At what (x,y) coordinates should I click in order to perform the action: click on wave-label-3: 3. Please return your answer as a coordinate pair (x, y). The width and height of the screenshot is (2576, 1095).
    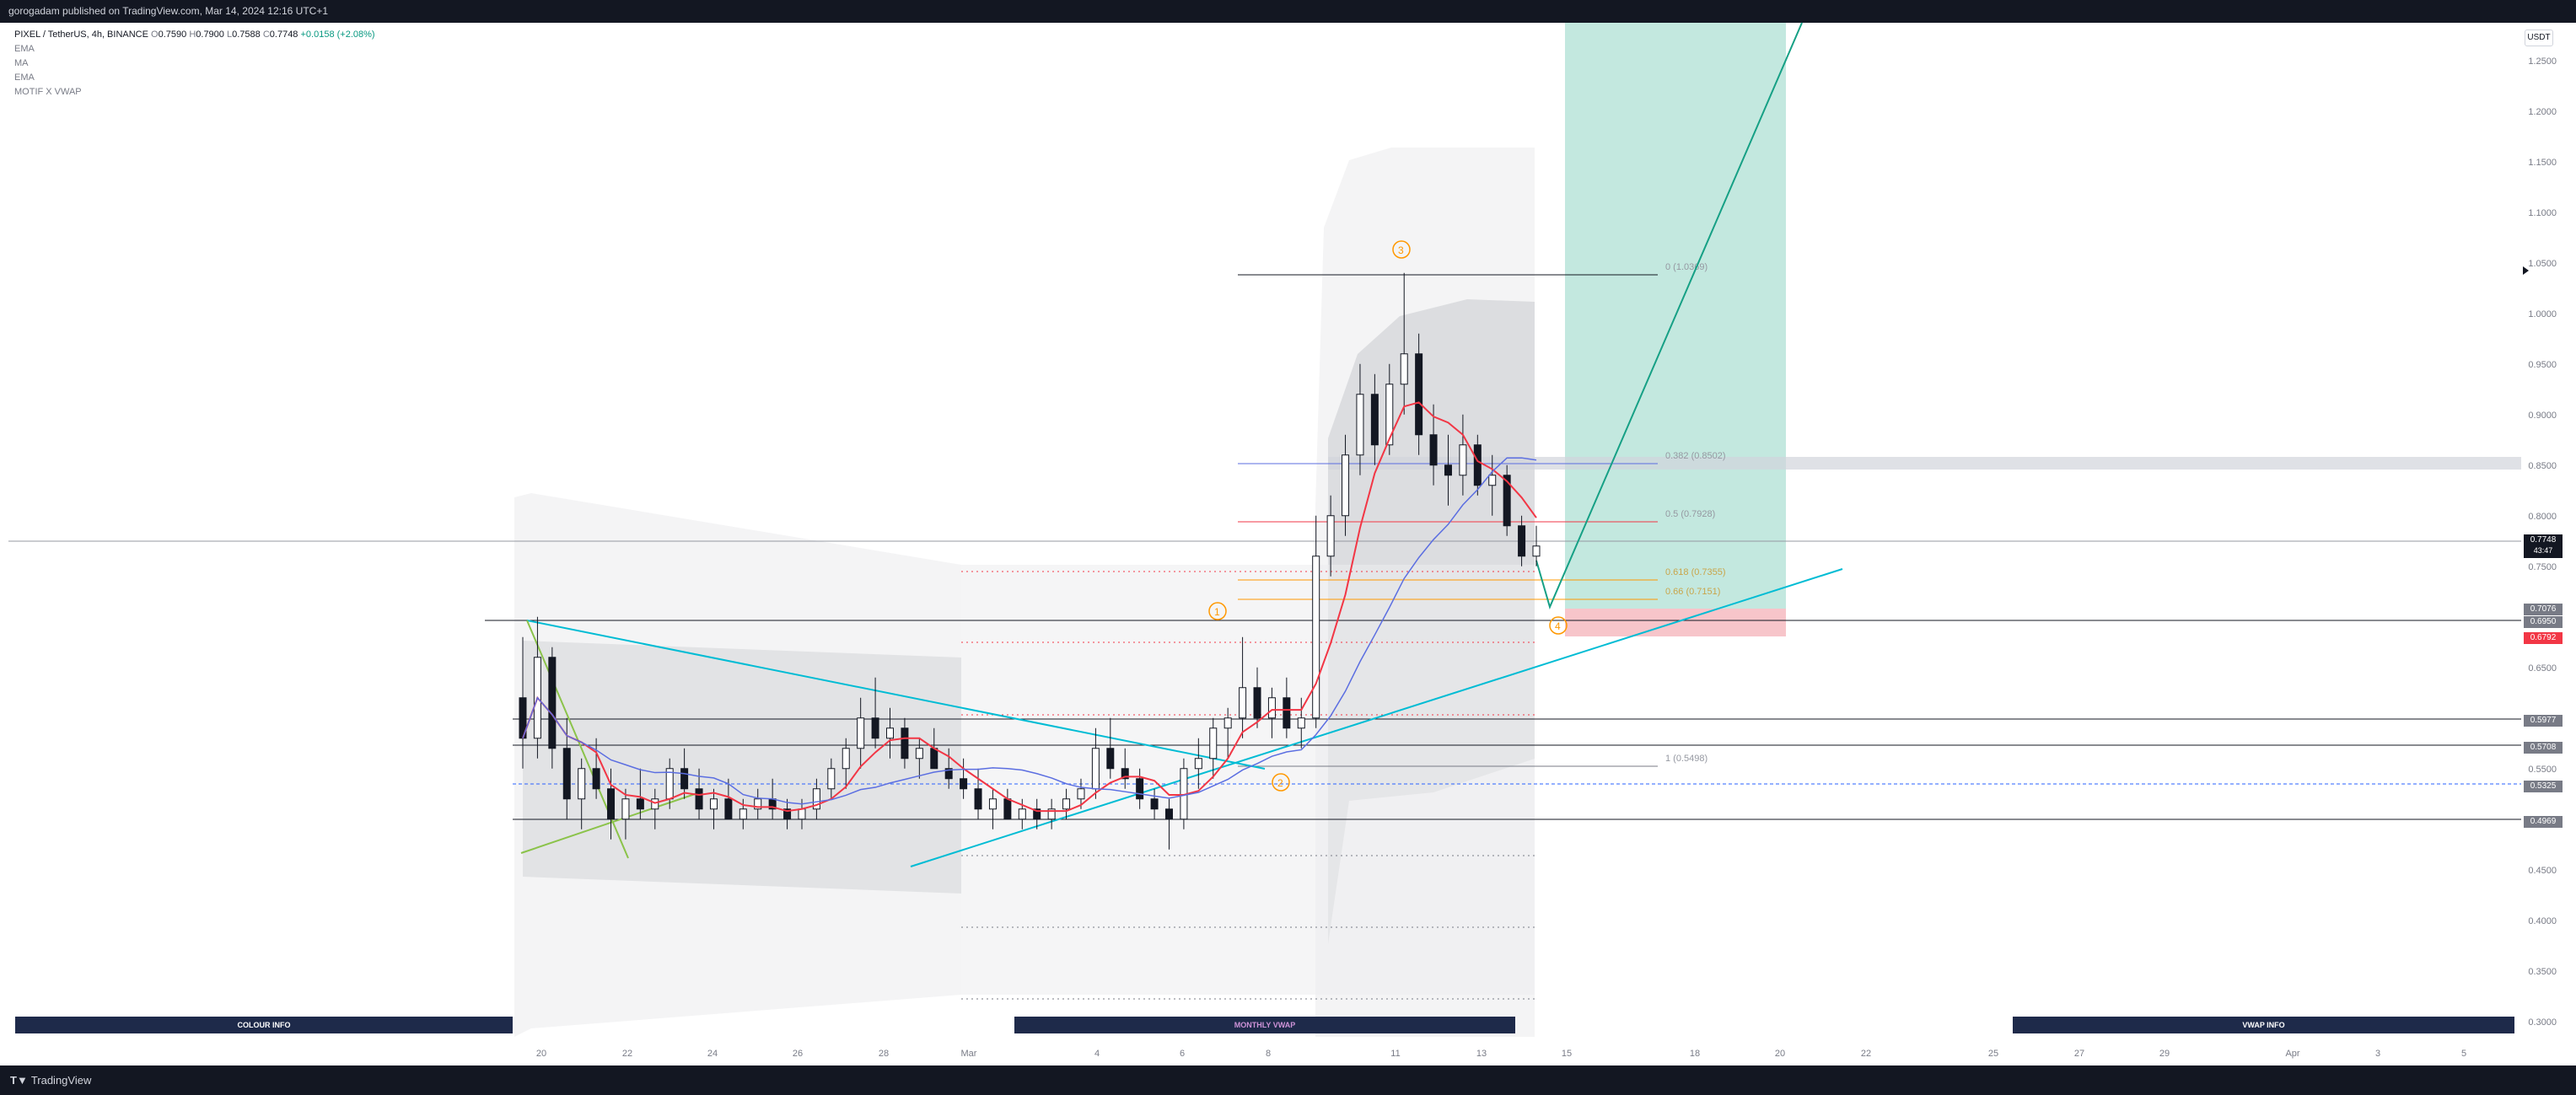
    Looking at the image, I should click on (1401, 249).